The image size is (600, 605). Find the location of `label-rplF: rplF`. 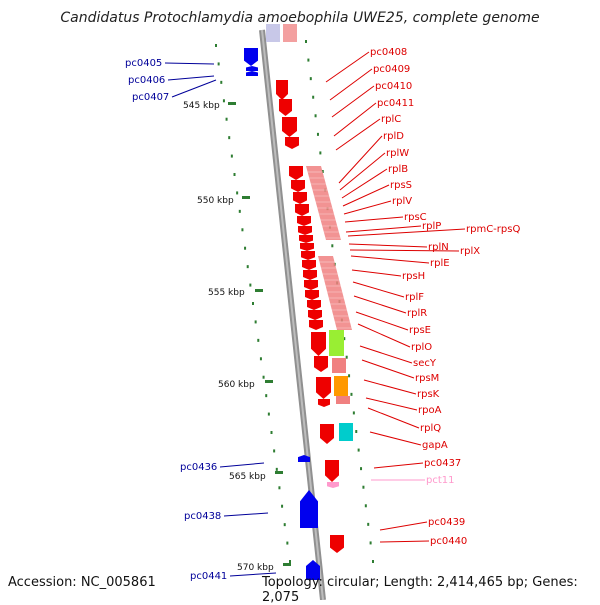

label-rplF: rplF is located at coordinates (414, 297).